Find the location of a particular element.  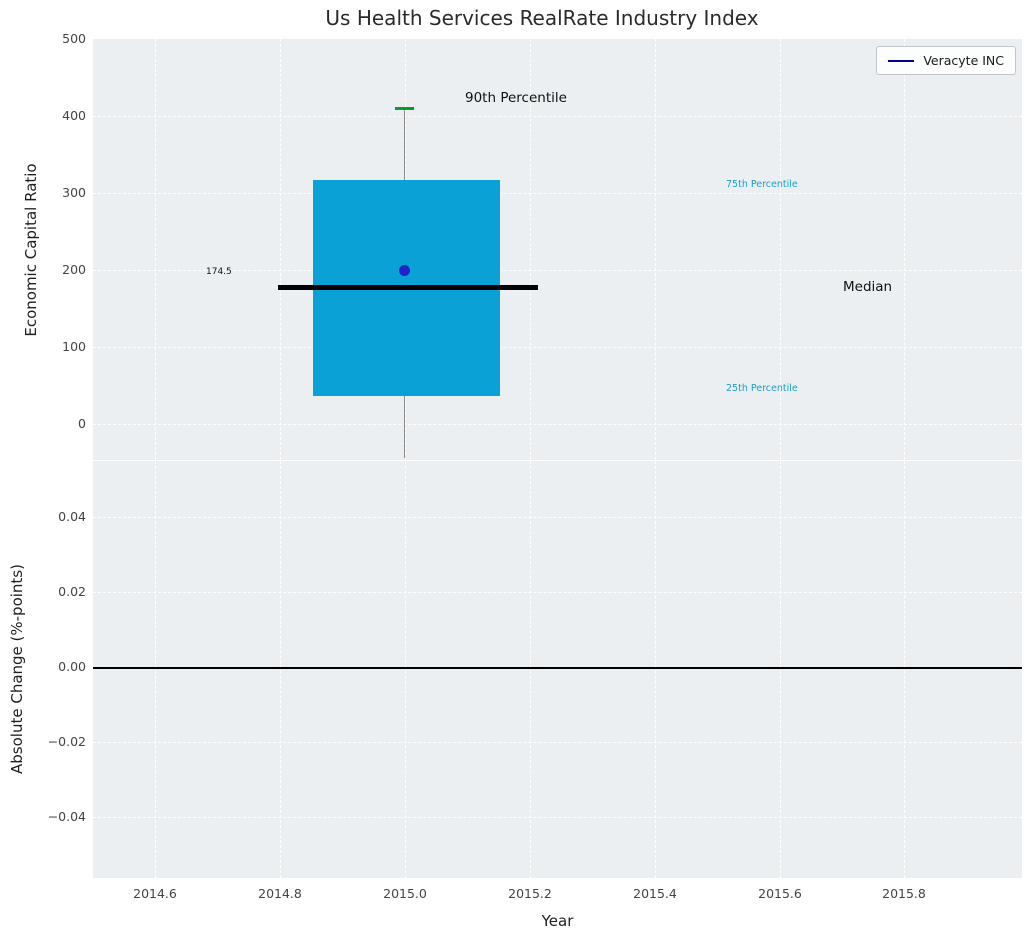

y-tick-label: 0.04 is located at coordinates (72, 516).